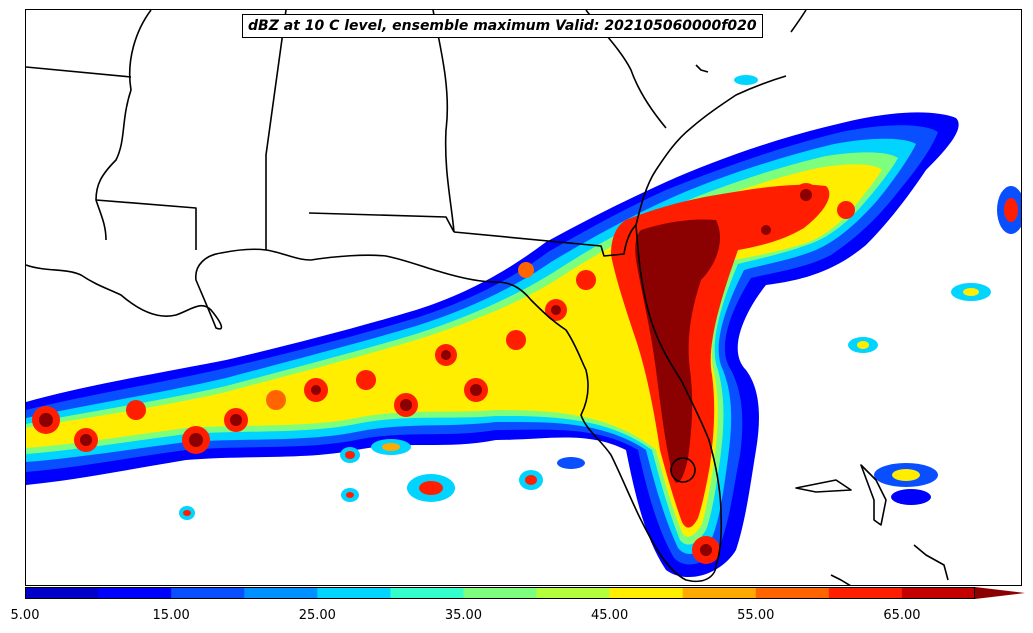 Image resolution: width=1033 pixels, height=633 pixels. What do you see at coordinates (545, 240) in the screenshot?
I see `state-line-fl-ga` at bounding box center [545, 240].